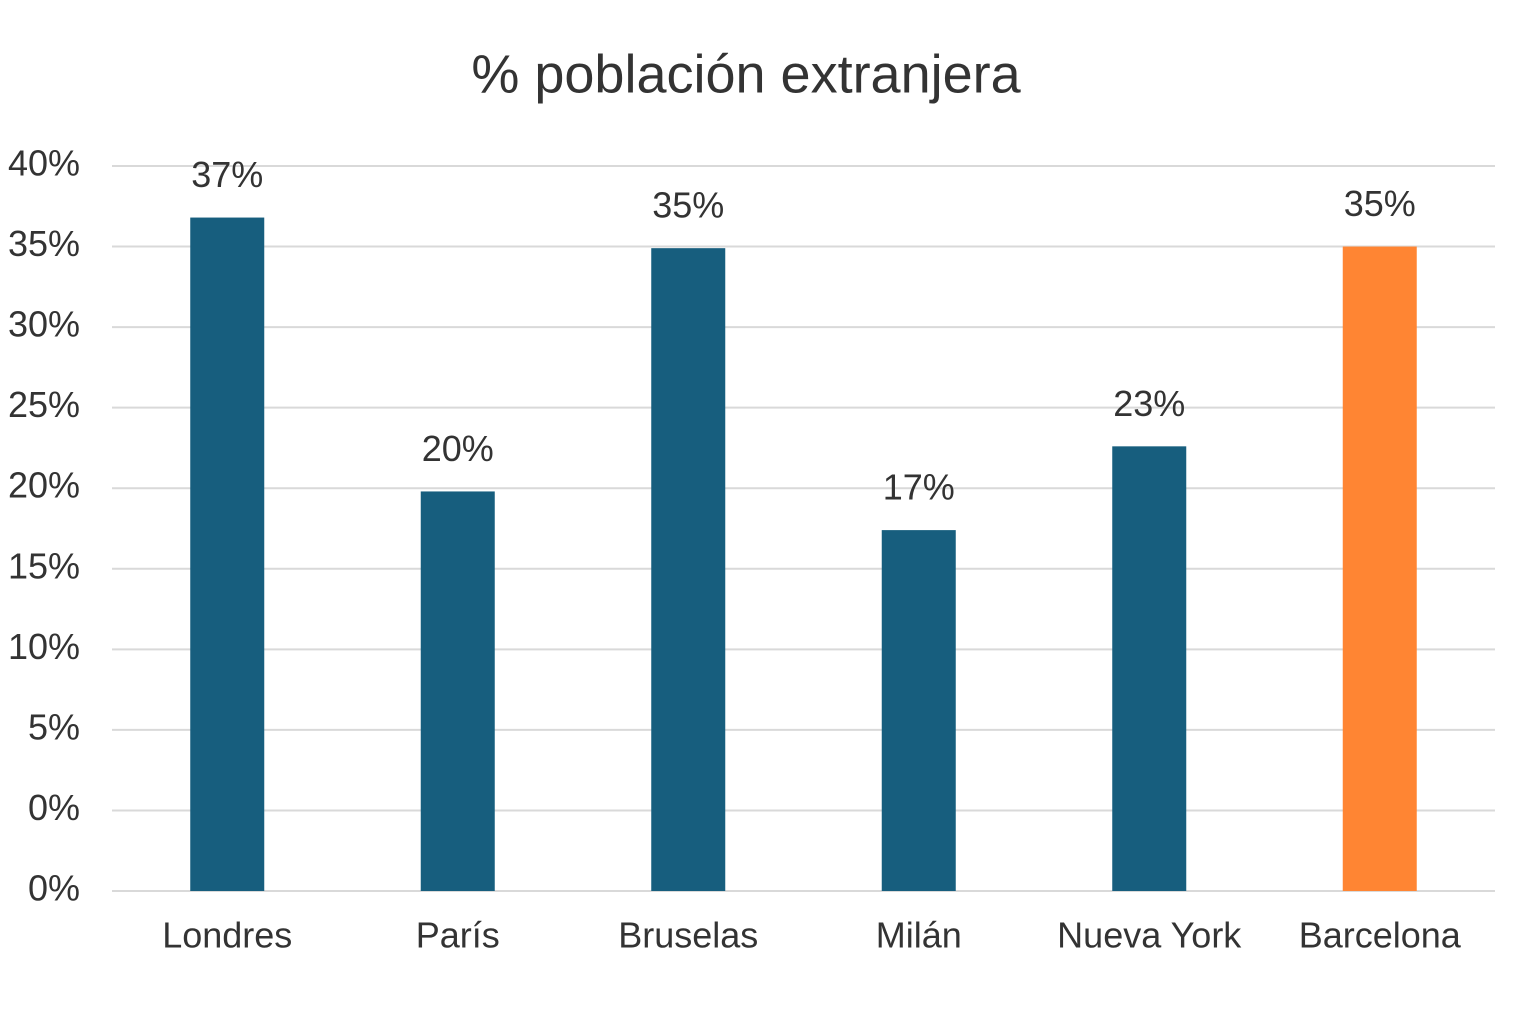  I want to click on x-tick-label: Nueva York, so click(1149, 935).